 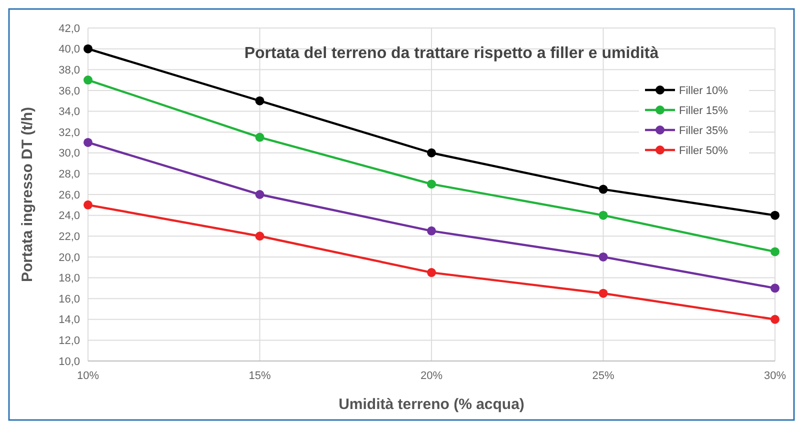 What do you see at coordinates (603, 376) in the screenshot?
I see `x-tick-label: 25%` at bounding box center [603, 376].